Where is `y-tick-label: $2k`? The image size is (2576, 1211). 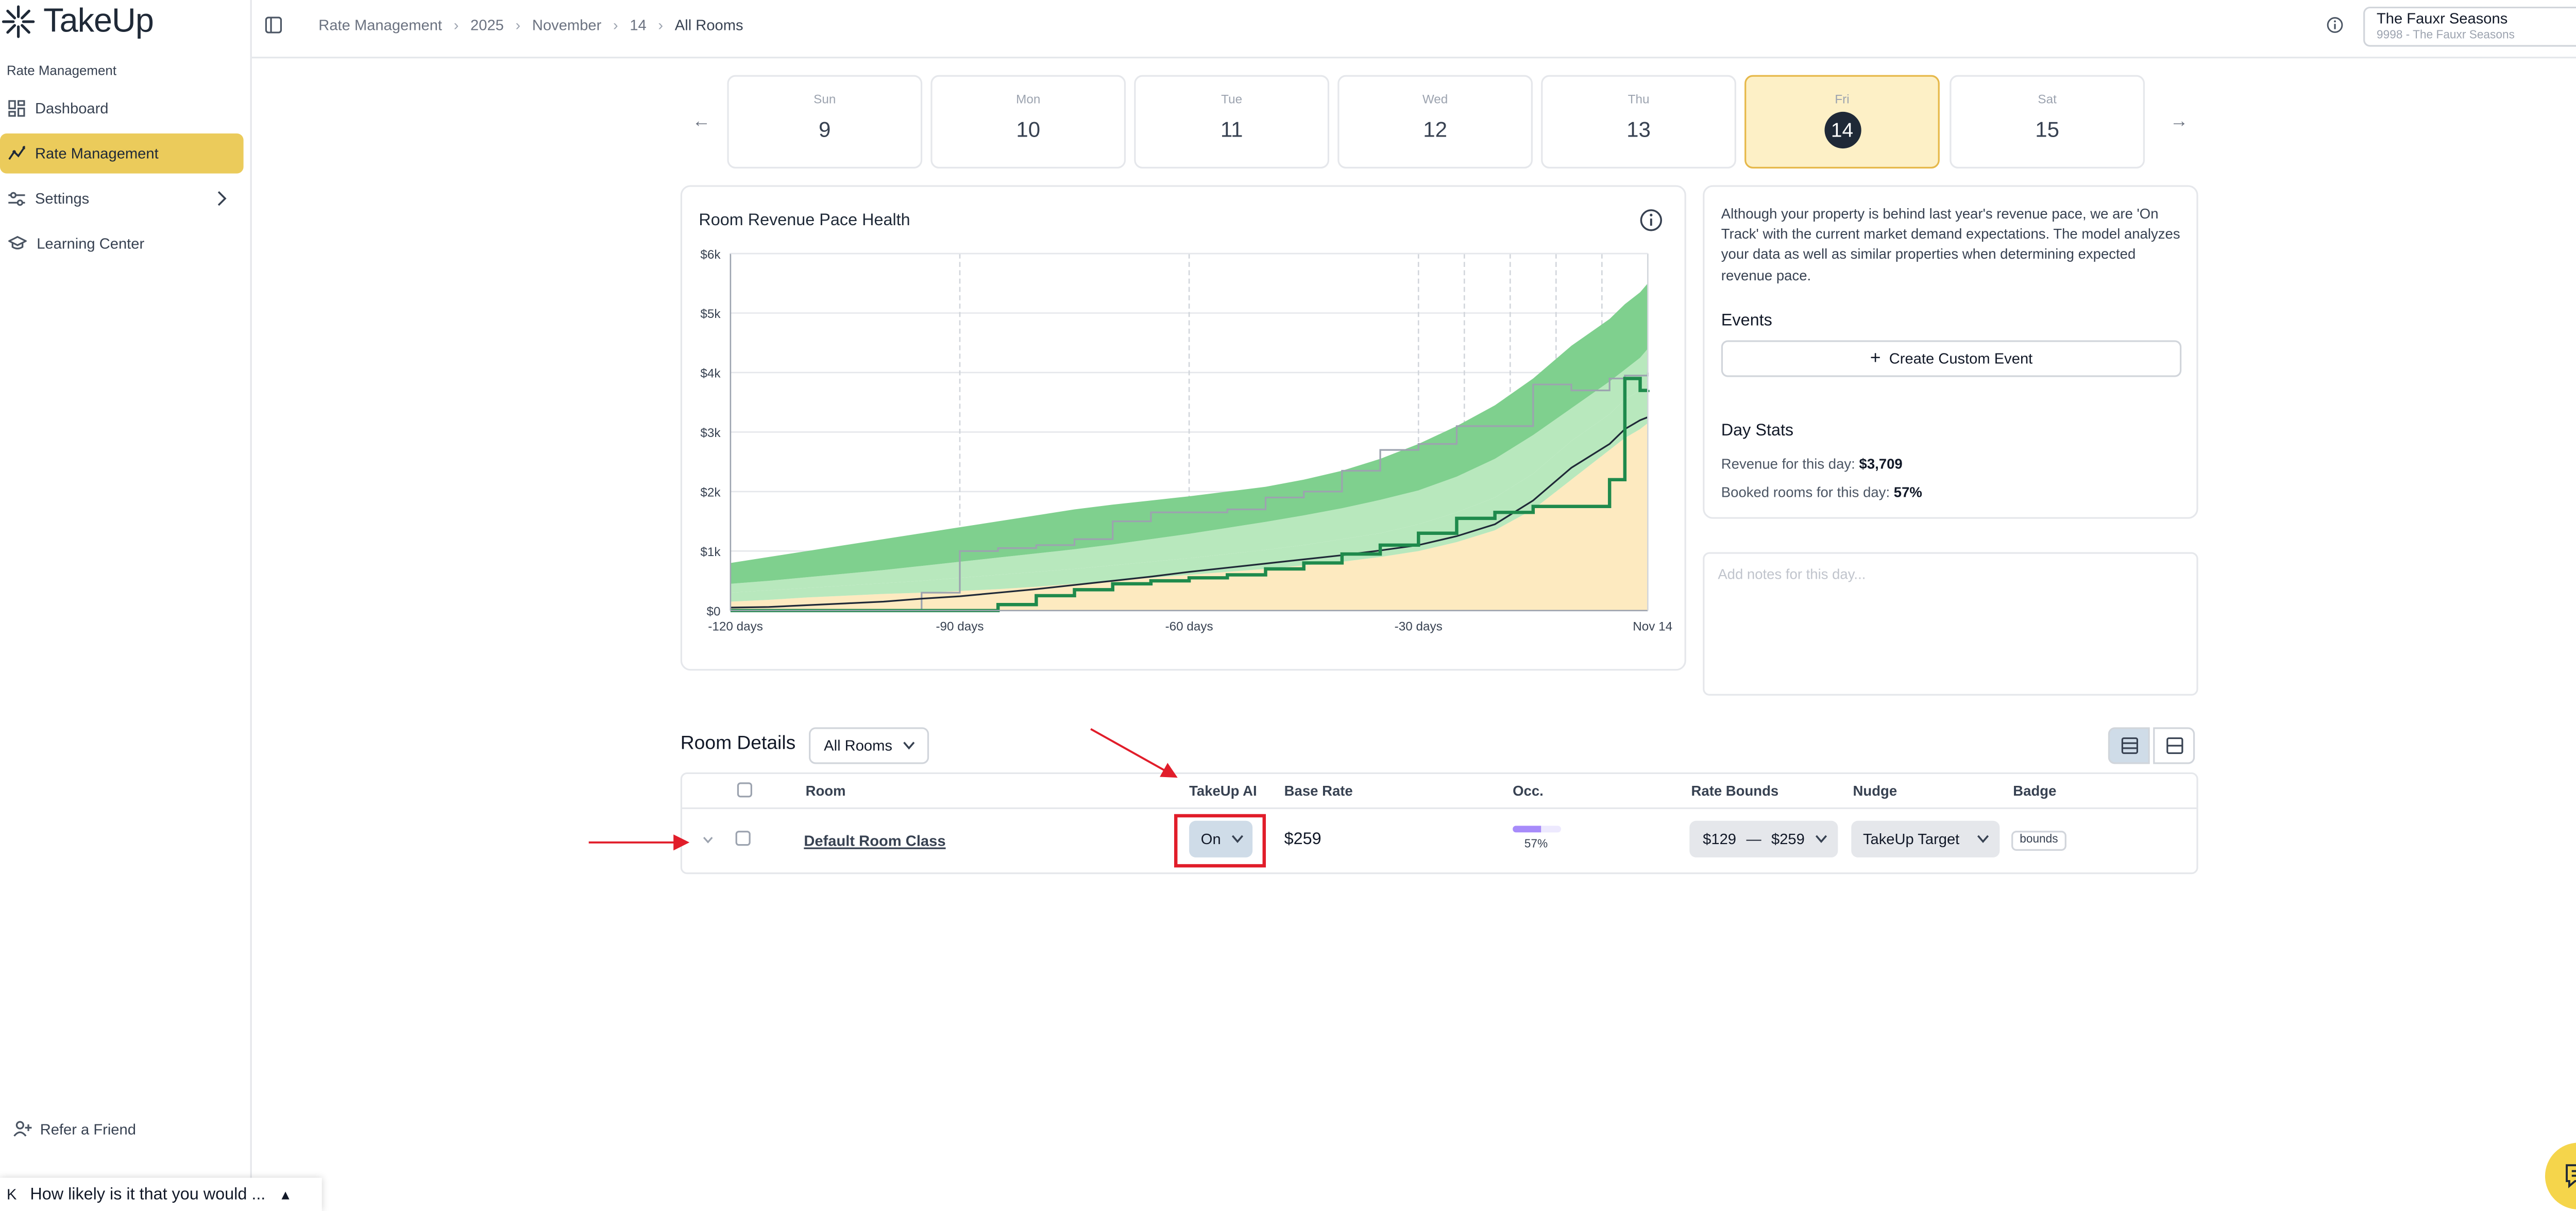 y-tick-label: $2k is located at coordinates (710, 493).